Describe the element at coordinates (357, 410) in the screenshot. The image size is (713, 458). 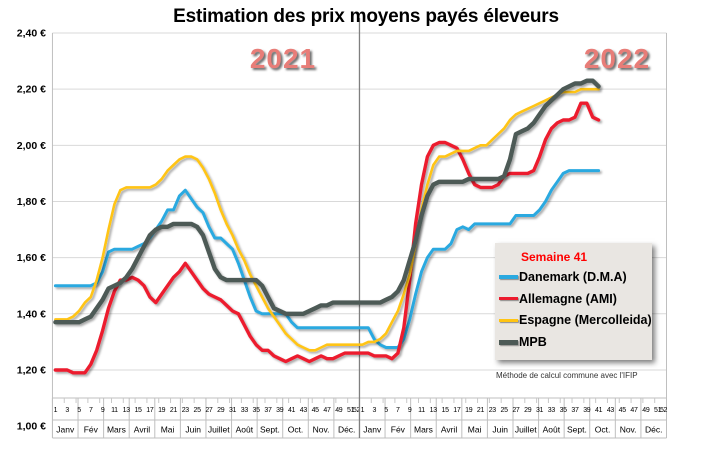
I see `week-label: 52` at that location.